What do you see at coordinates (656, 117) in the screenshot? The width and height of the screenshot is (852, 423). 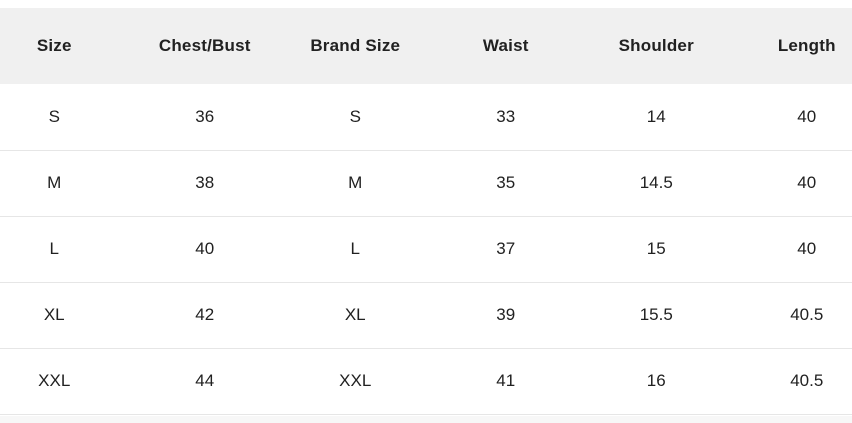 I see `cell-shoulder: 14` at bounding box center [656, 117].